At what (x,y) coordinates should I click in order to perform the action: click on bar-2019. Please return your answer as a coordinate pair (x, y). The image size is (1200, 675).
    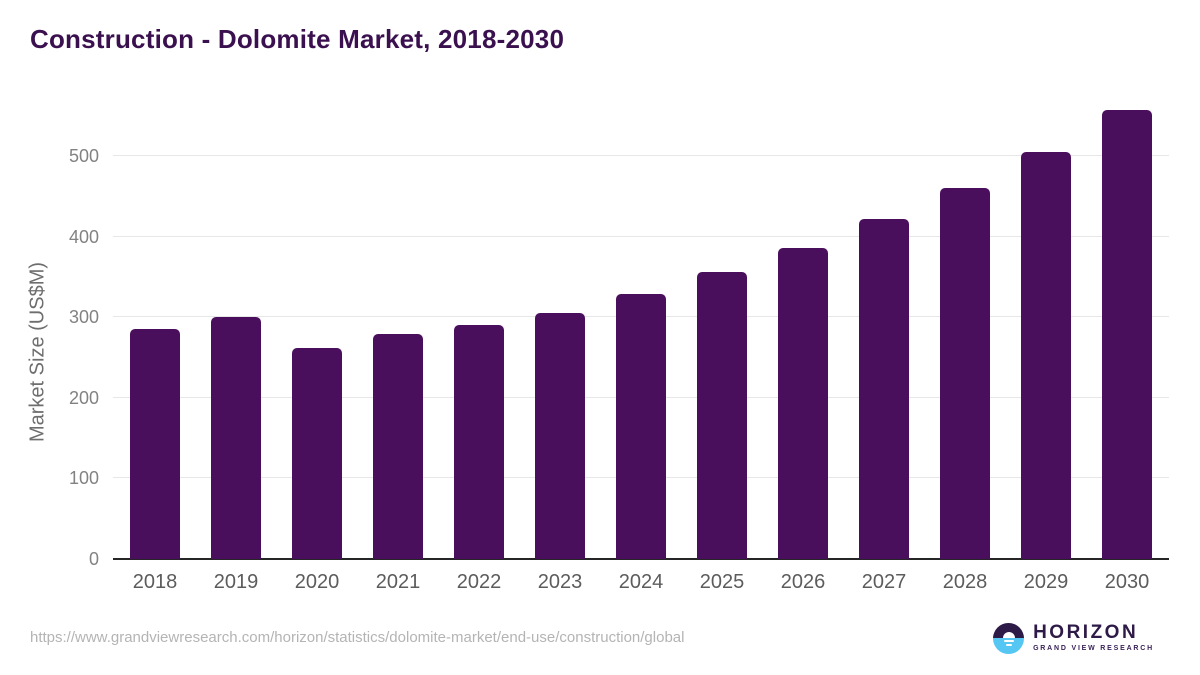
    Looking at the image, I should click on (236, 438).